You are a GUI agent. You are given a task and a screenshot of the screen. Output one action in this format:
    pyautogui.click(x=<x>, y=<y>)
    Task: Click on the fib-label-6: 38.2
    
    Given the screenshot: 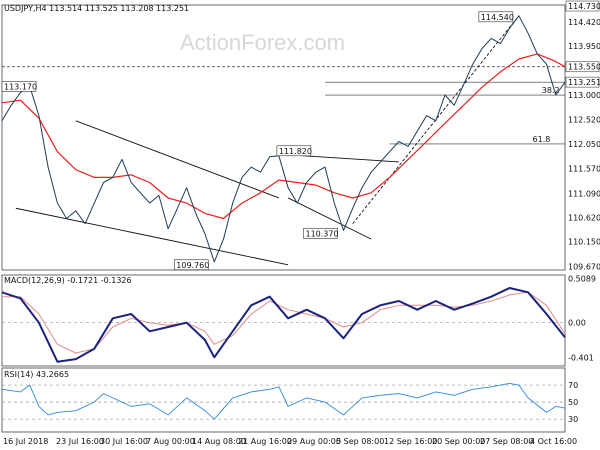 What is the action you would take?
    pyautogui.click(x=551, y=90)
    